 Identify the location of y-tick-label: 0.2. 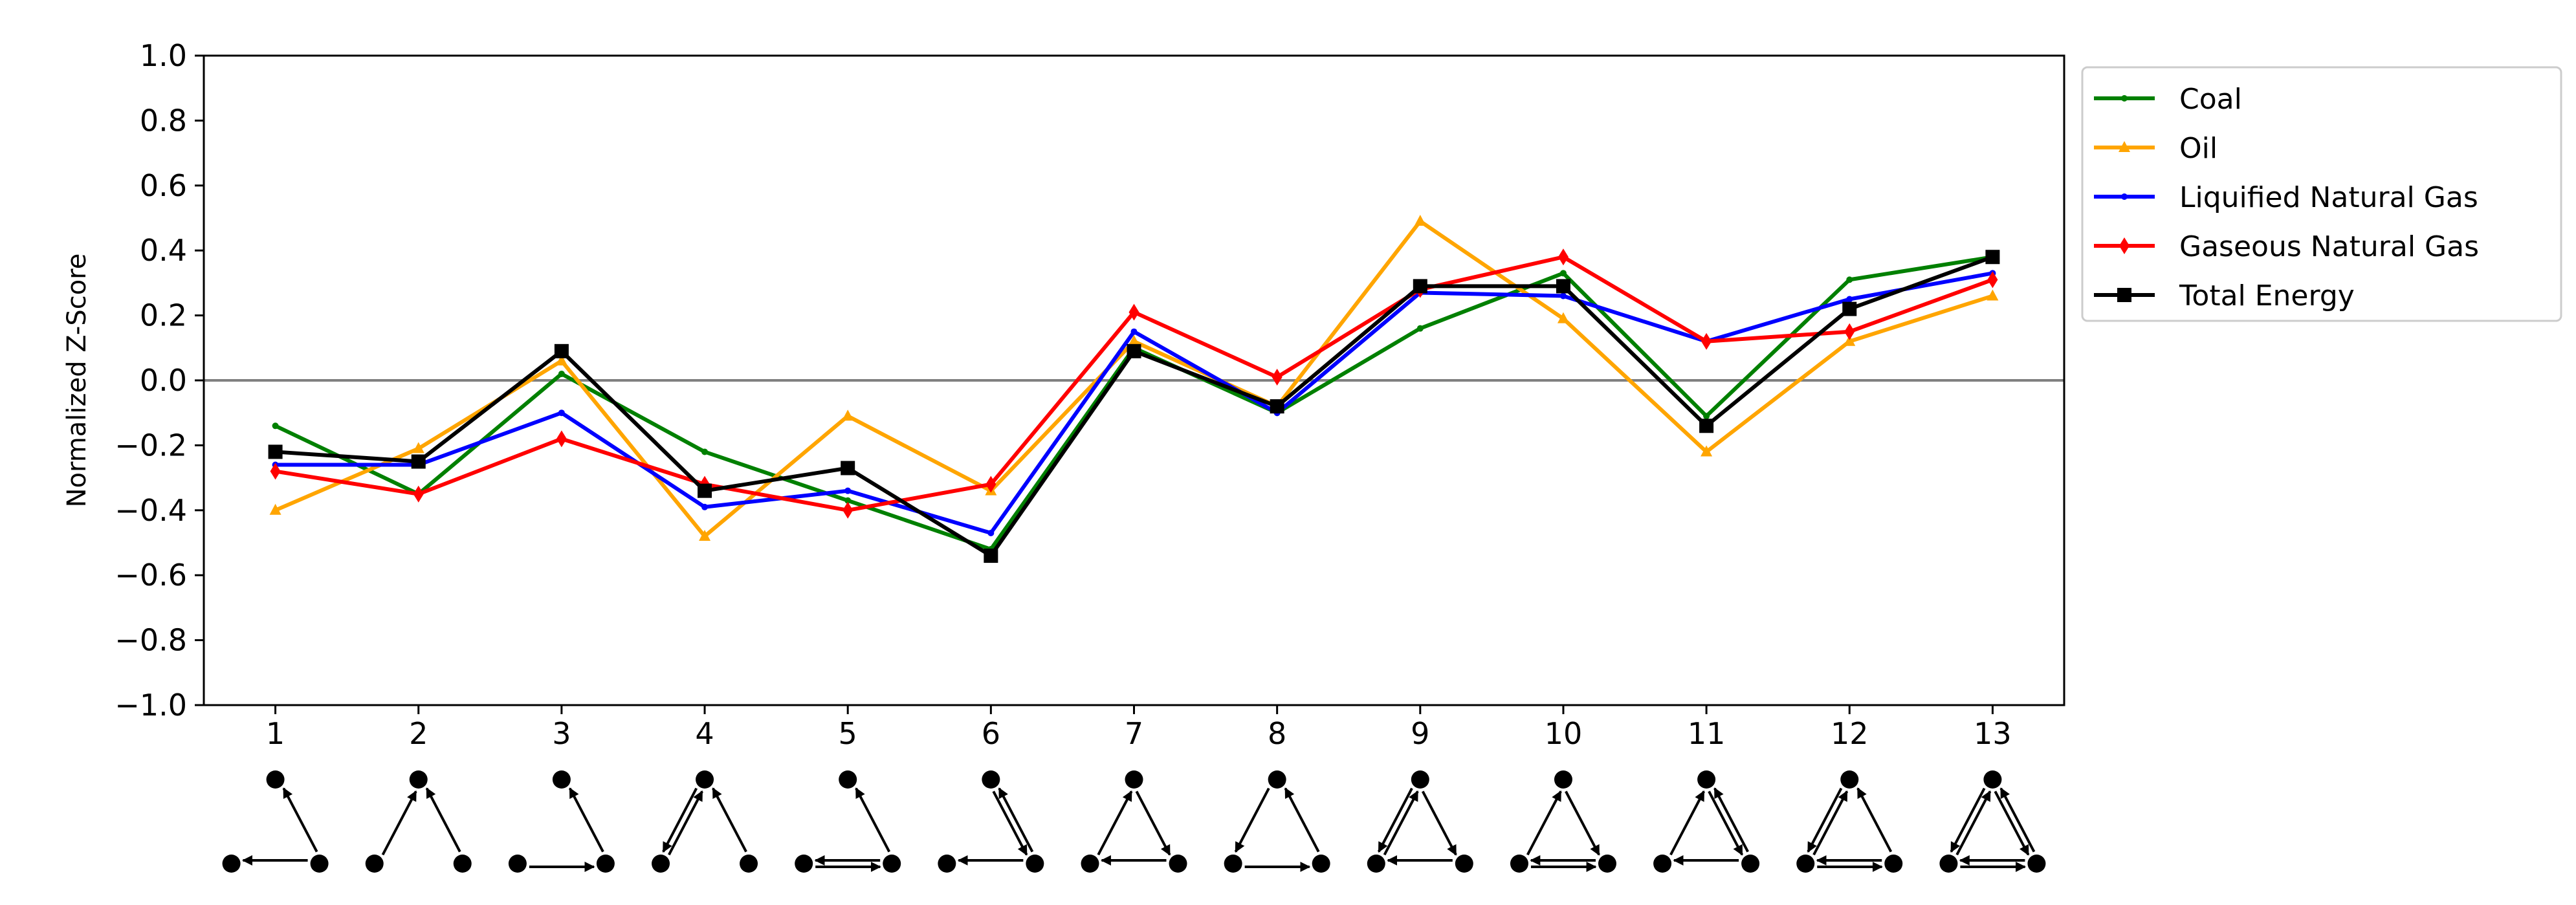
(163, 315).